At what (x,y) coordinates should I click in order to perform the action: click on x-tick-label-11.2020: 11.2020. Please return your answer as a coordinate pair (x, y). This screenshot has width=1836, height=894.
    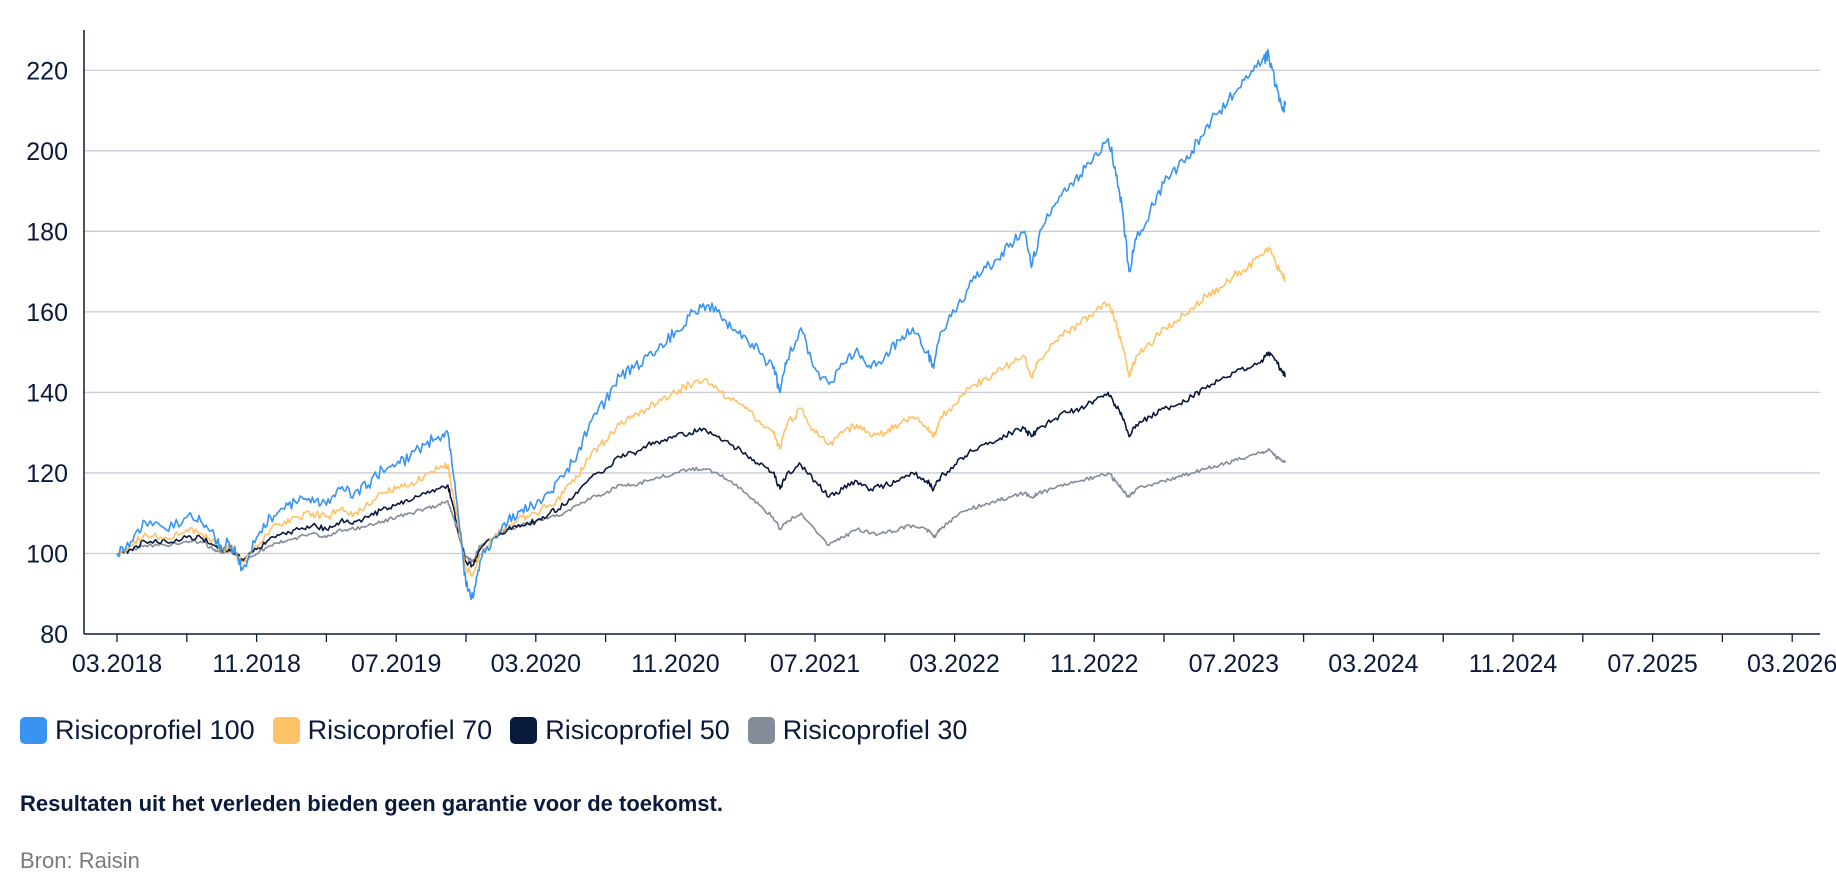
    Looking at the image, I should click on (675, 664).